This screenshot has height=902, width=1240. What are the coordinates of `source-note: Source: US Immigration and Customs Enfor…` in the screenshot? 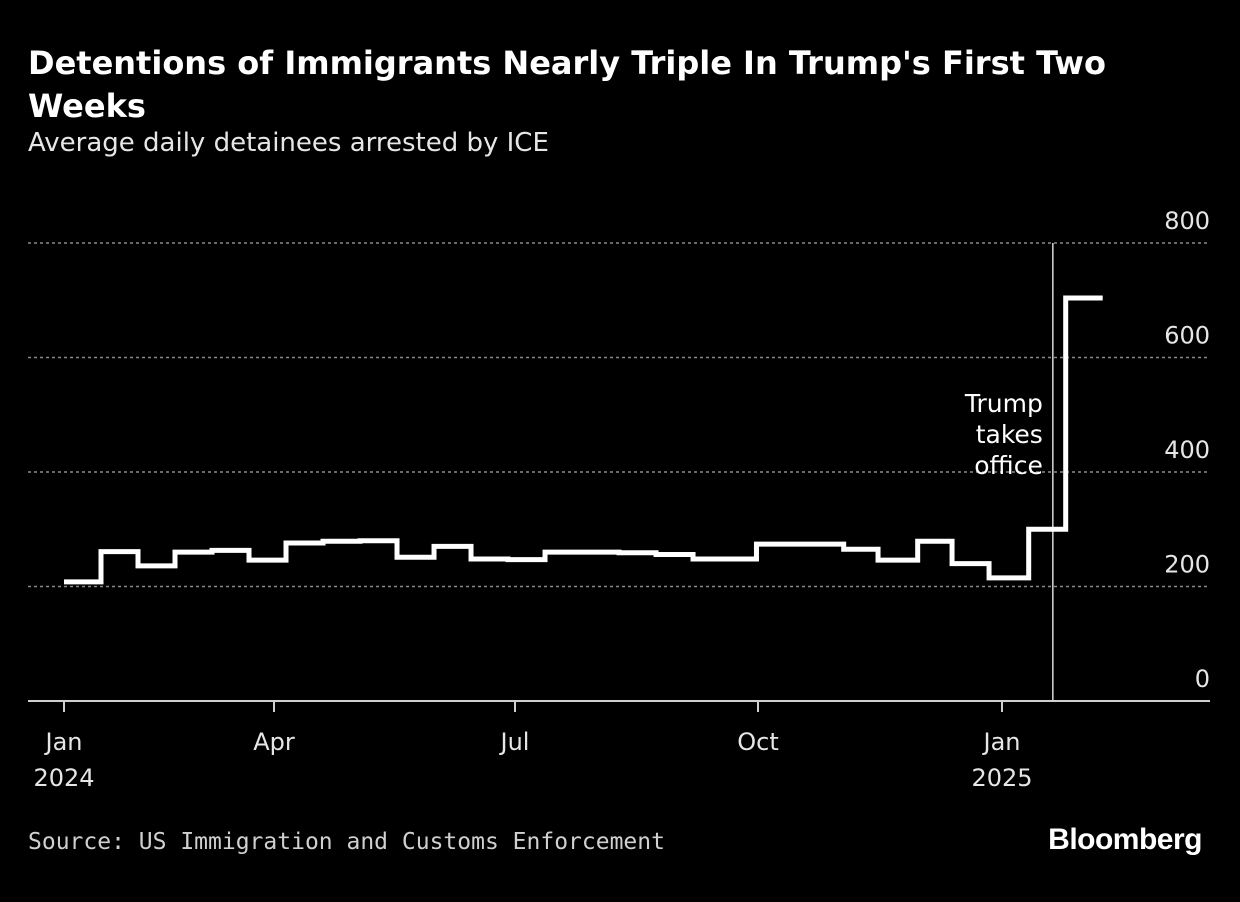 It's located at (346, 842).